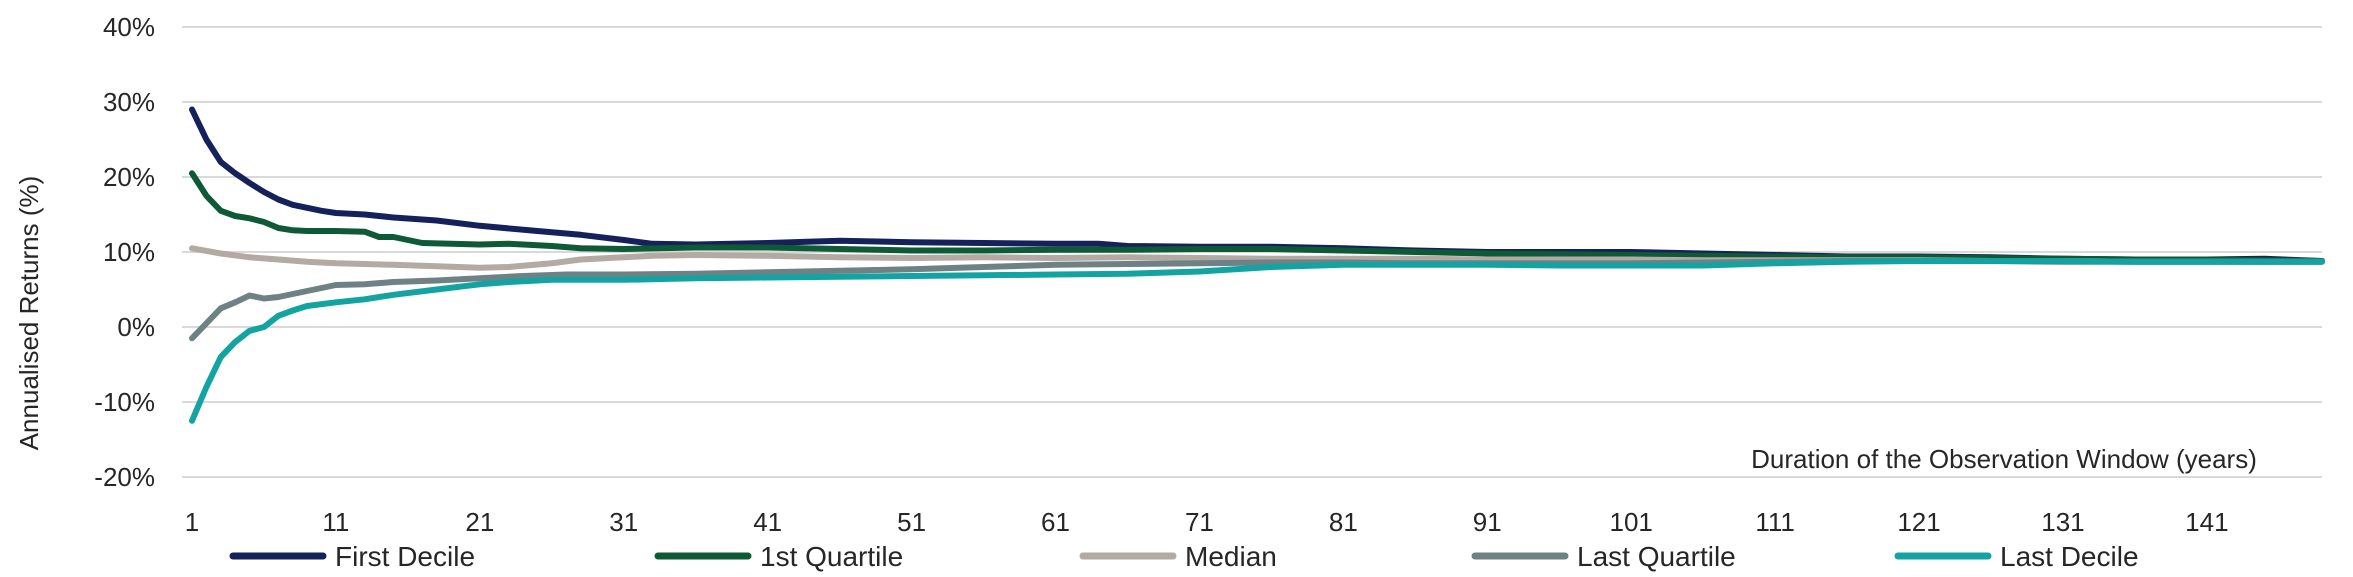 This screenshot has width=2353, height=577. I want to click on x-tick-label: 71, so click(1199, 522).